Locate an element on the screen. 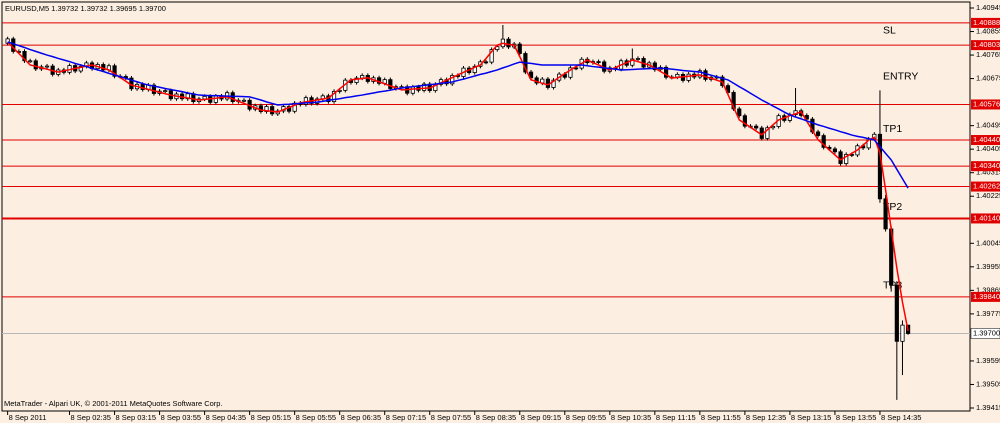 Image resolution: width=1000 pixels, height=423 pixels. x-tick-label: 8 Sep 02:35 is located at coordinates (91, 417).